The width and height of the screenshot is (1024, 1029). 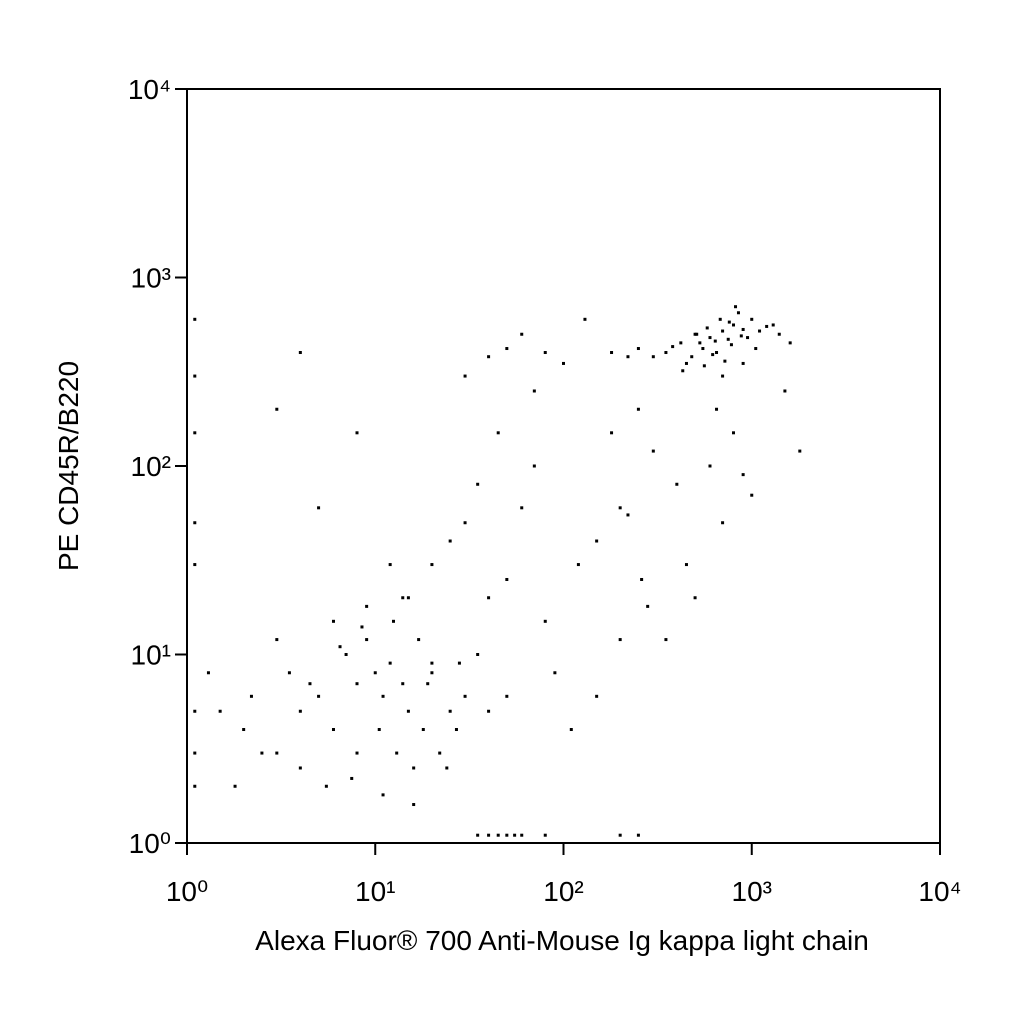 I want to click on y-tick-label: 10¹, so click(x=151, y=655).